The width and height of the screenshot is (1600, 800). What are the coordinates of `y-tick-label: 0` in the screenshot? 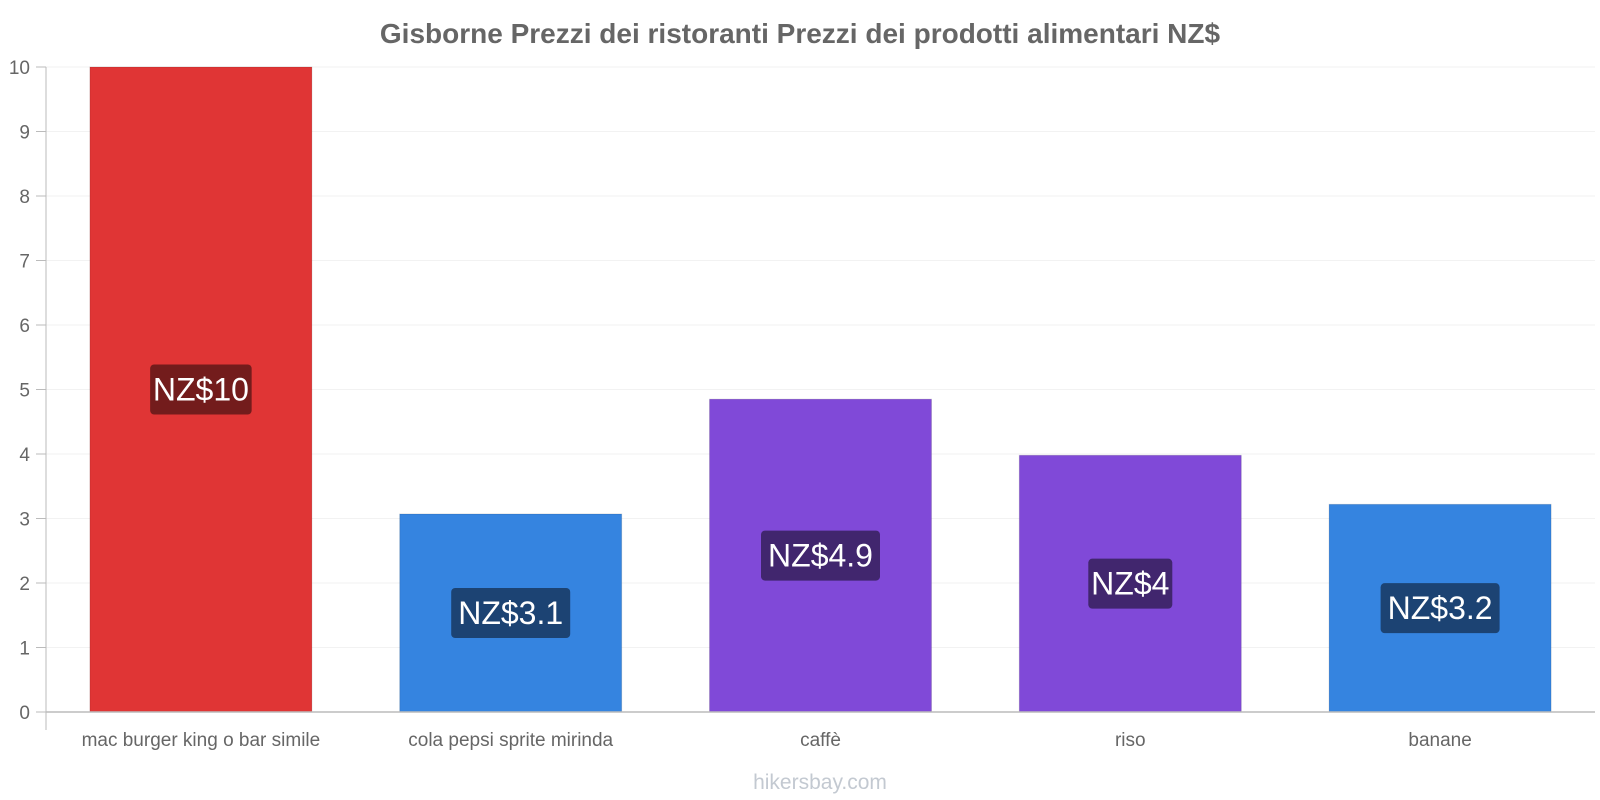 It's located at (24, 713).